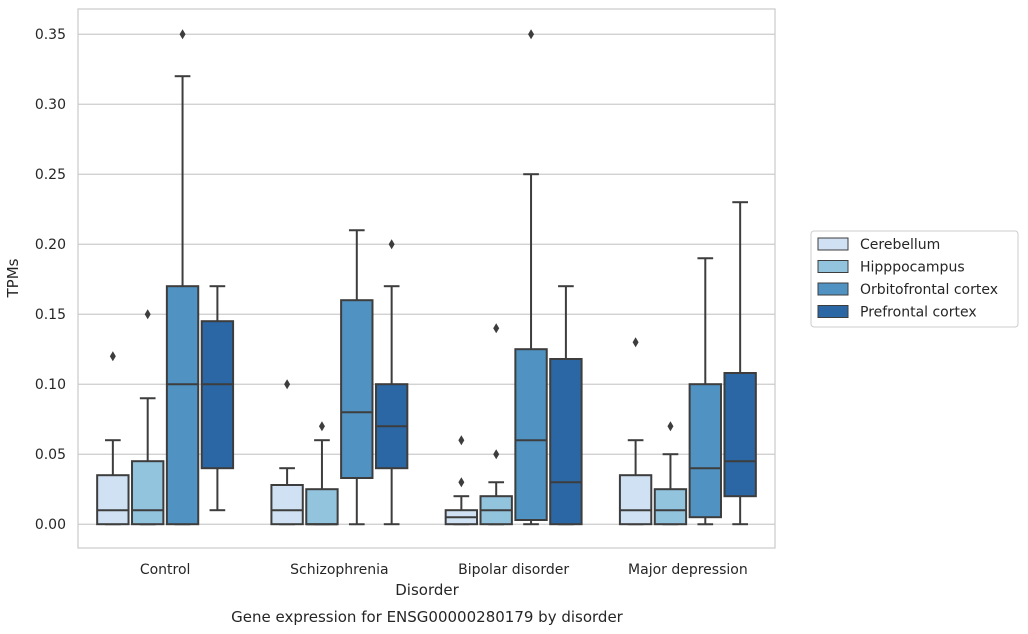  Describe the element at coordinates (912, 268) in the screenshot. I see `legend-label: Hipppocampus` at that location.